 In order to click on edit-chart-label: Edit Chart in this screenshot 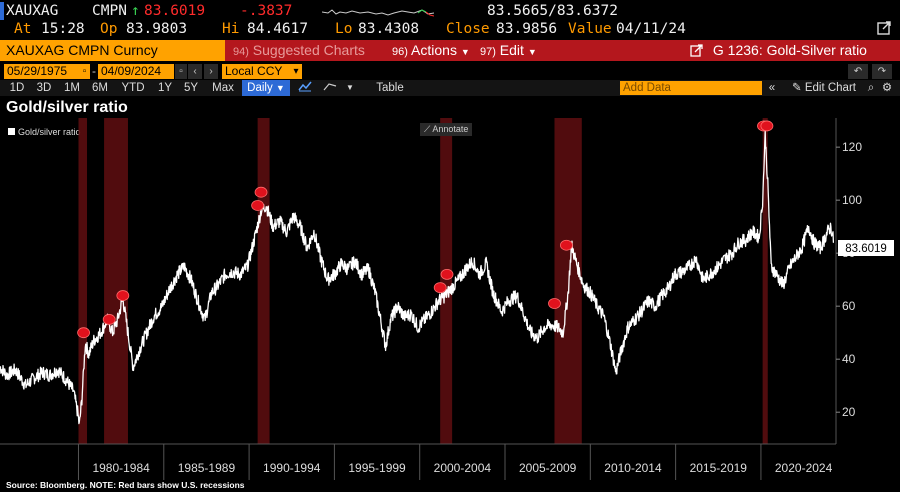, I will do `click(830, 88)`.